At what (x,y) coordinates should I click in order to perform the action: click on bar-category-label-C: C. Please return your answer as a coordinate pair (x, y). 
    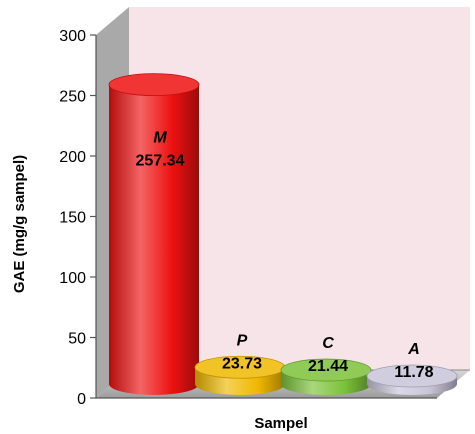
    Looking at the image, I should click on (328, 343).